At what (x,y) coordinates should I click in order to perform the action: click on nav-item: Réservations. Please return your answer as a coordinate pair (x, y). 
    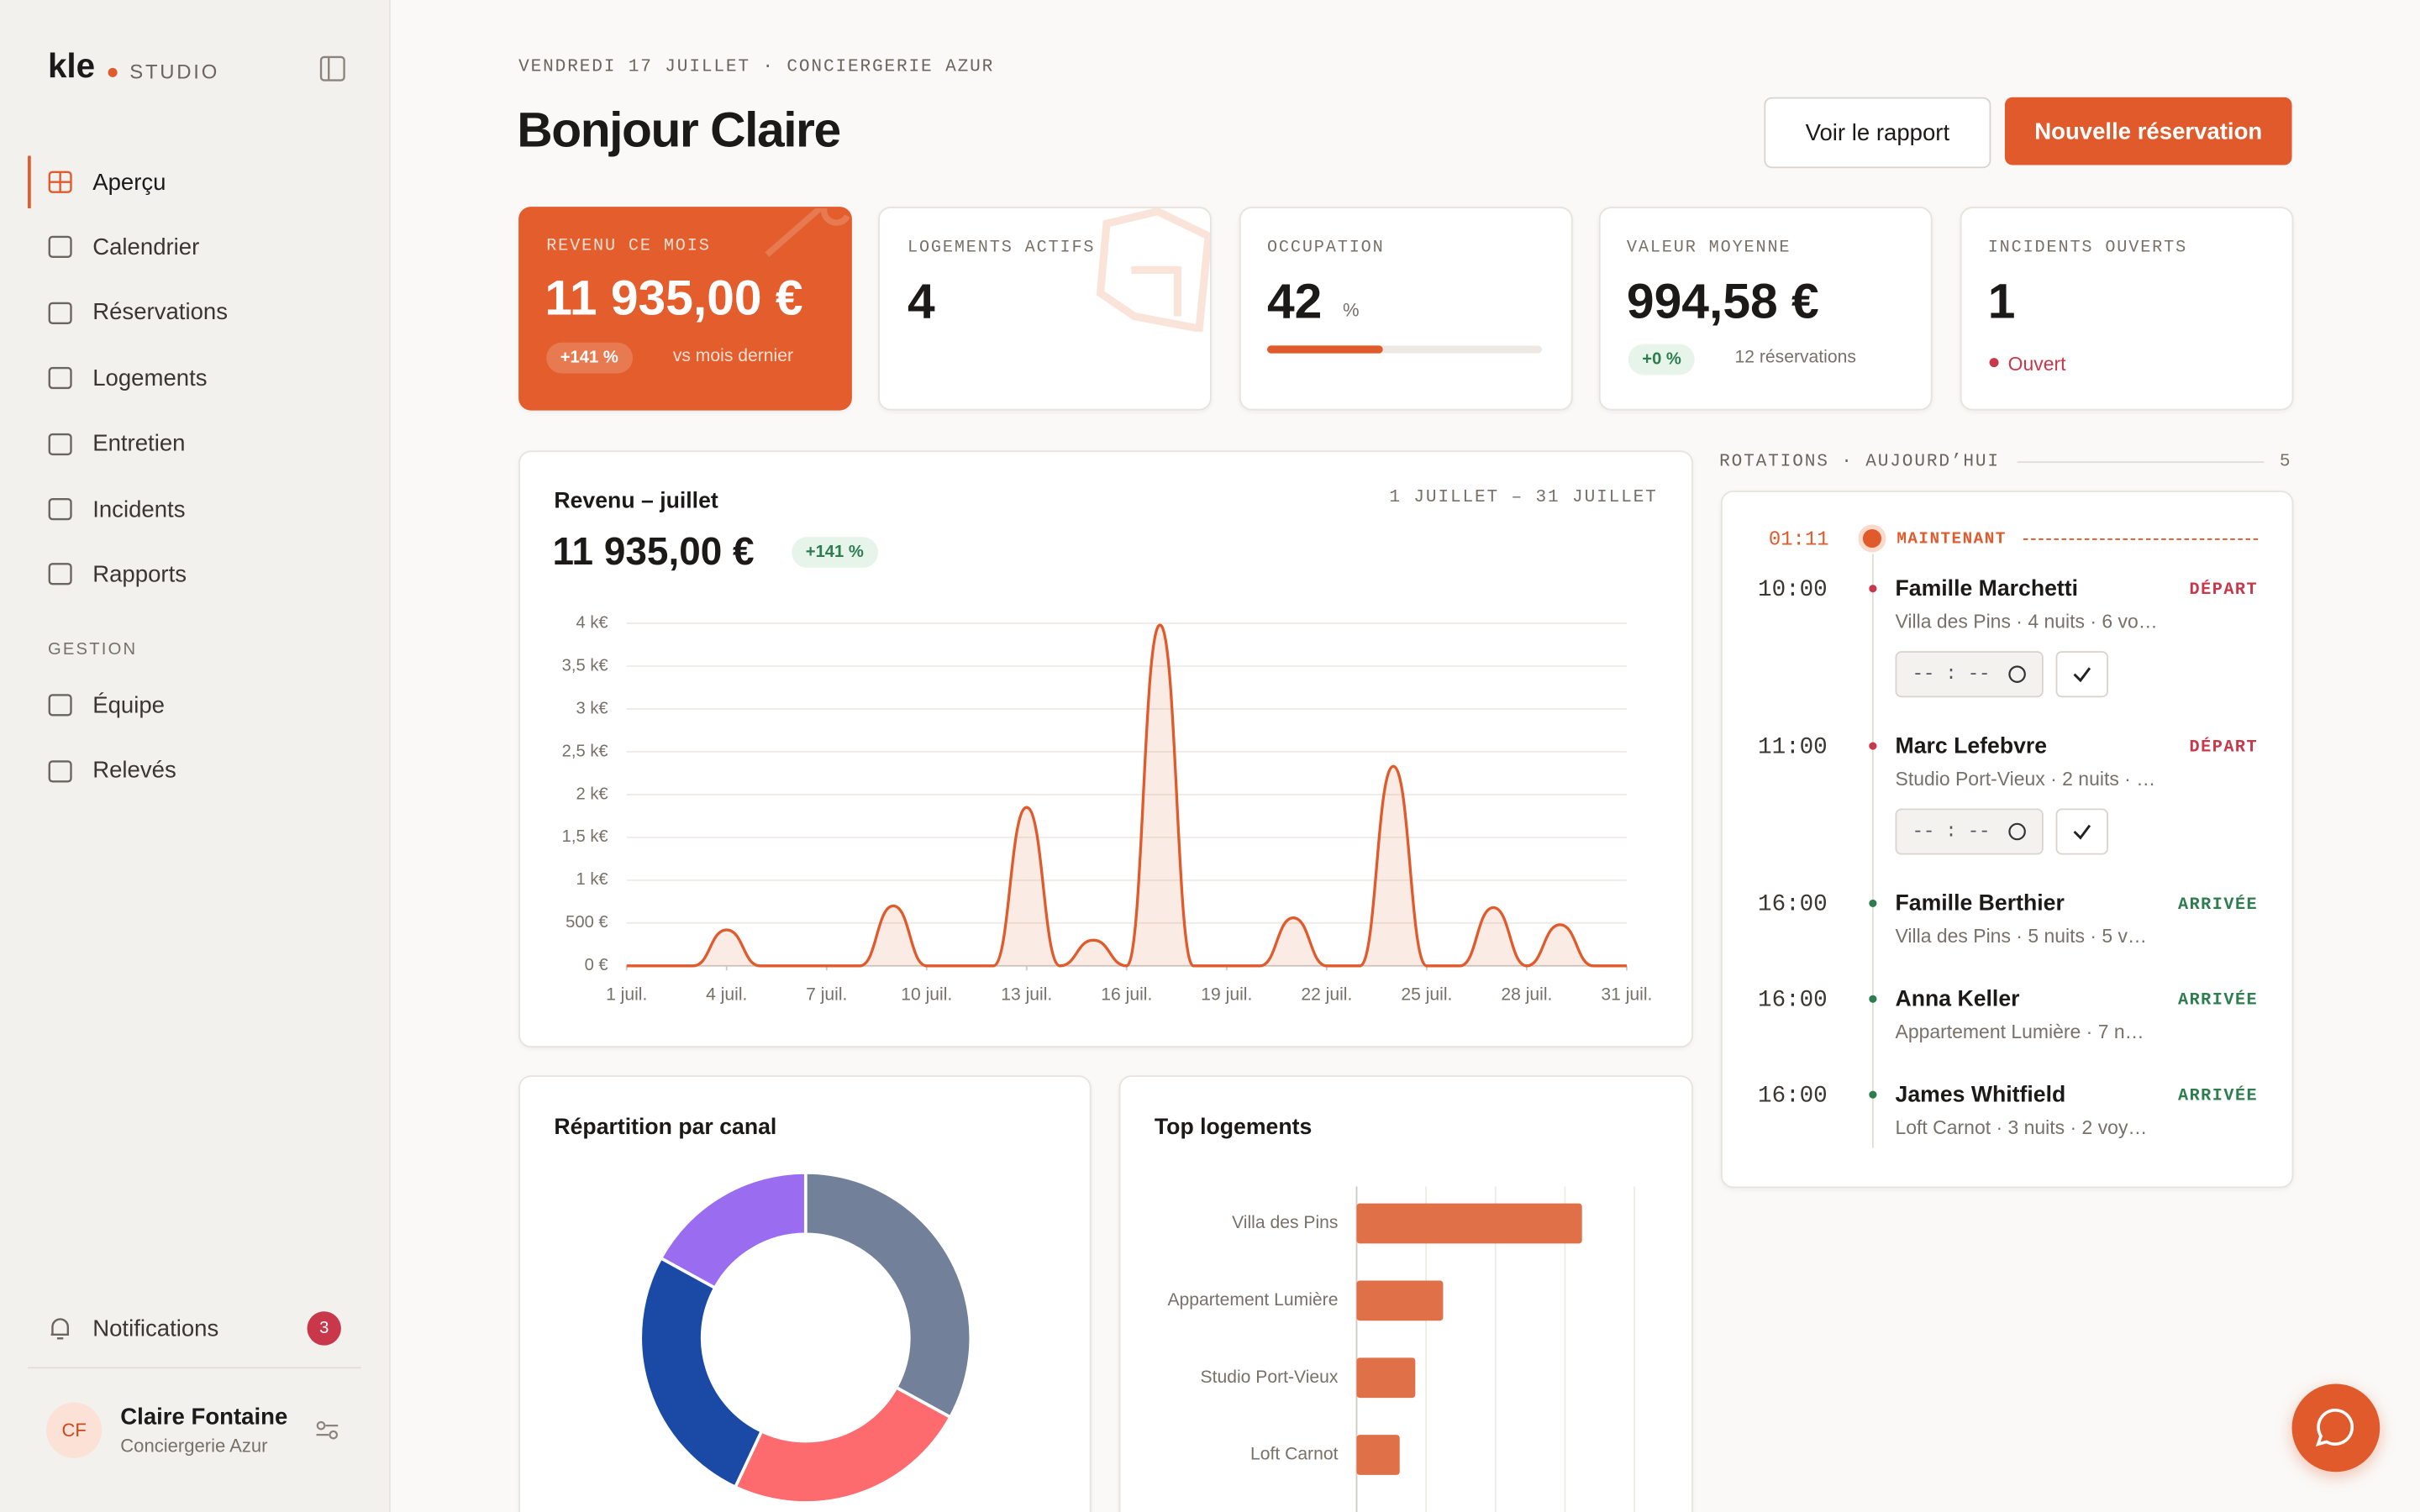
    Looking at the image, I should click on (195, 312).